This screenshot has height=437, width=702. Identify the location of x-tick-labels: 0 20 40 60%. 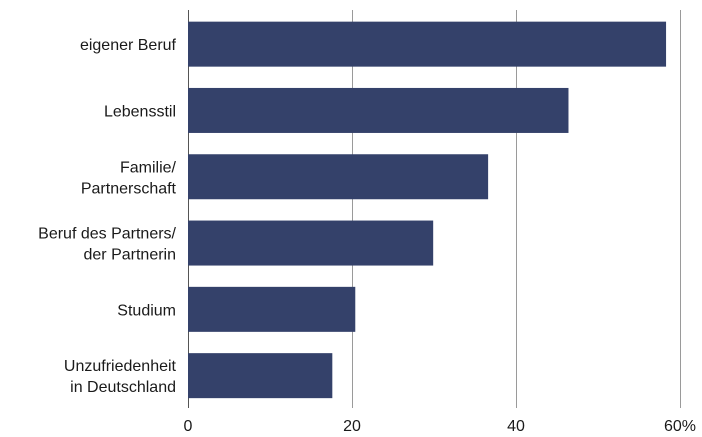
(440, 426).